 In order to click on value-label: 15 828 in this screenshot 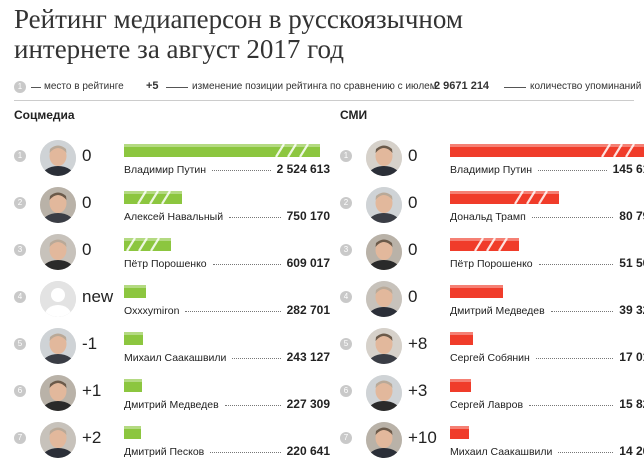, I will do `click(631, 404)`.